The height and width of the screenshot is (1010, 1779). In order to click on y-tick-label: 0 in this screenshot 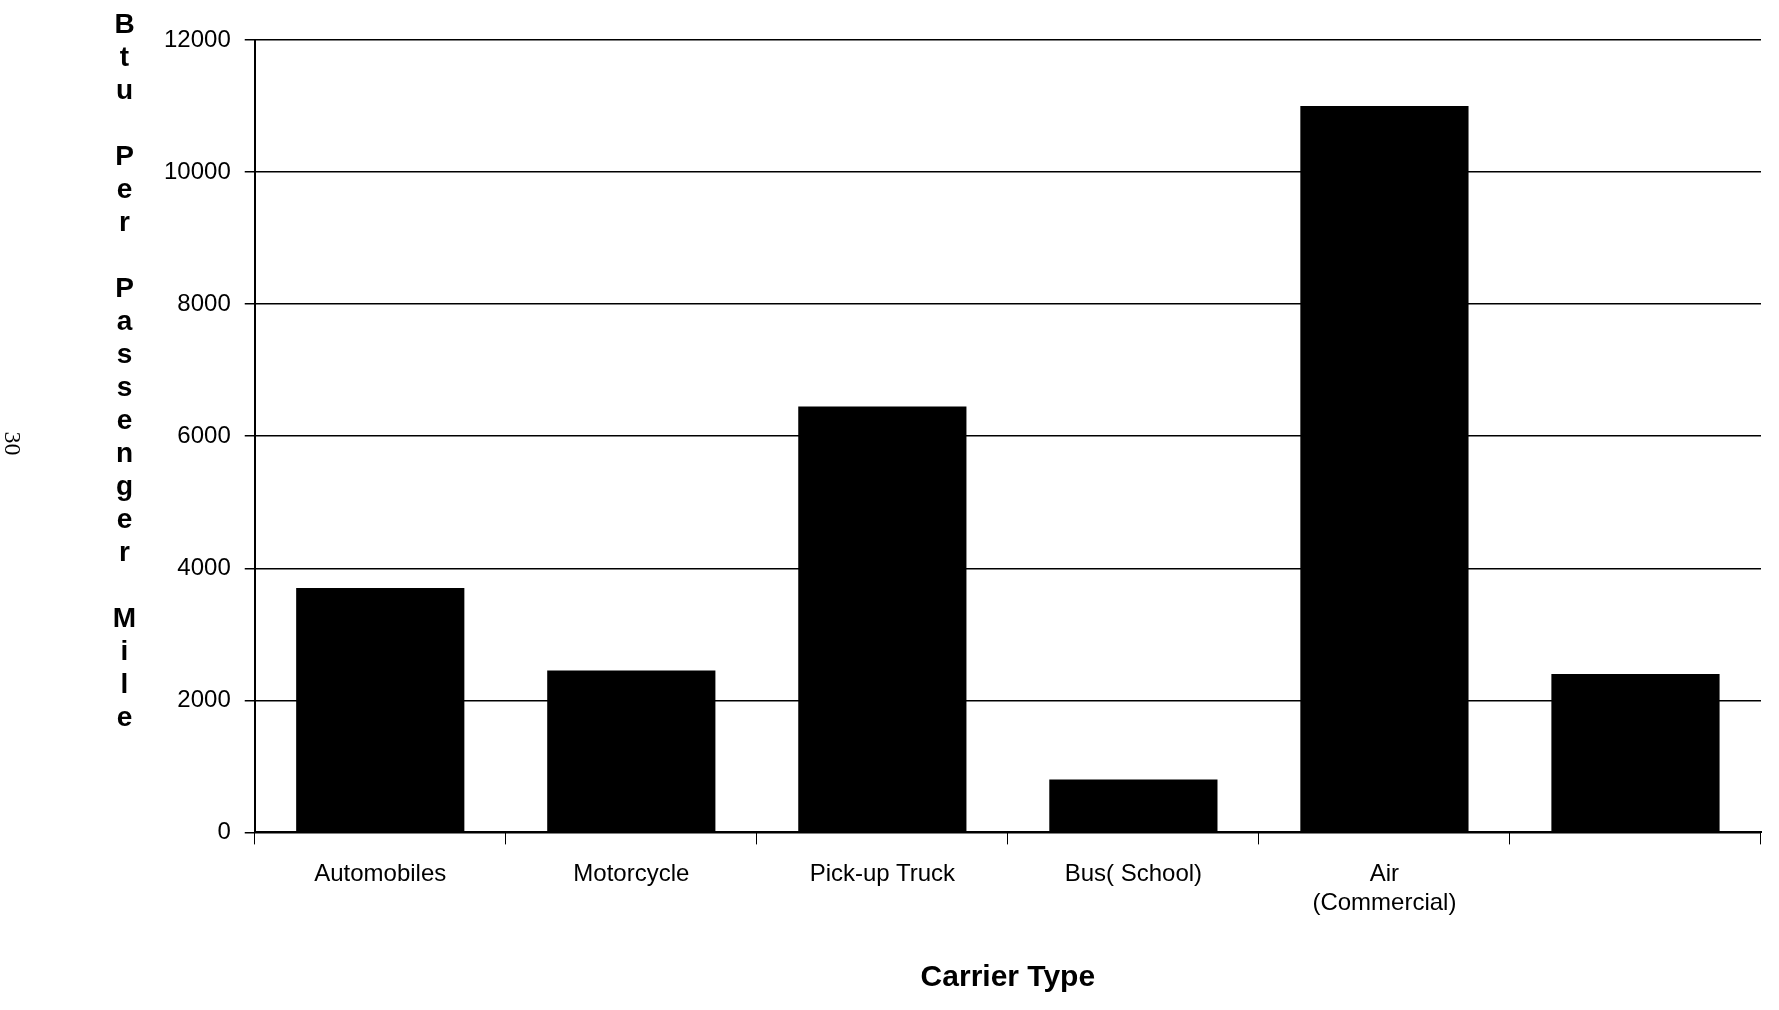, I will do `click(224, 831)`.